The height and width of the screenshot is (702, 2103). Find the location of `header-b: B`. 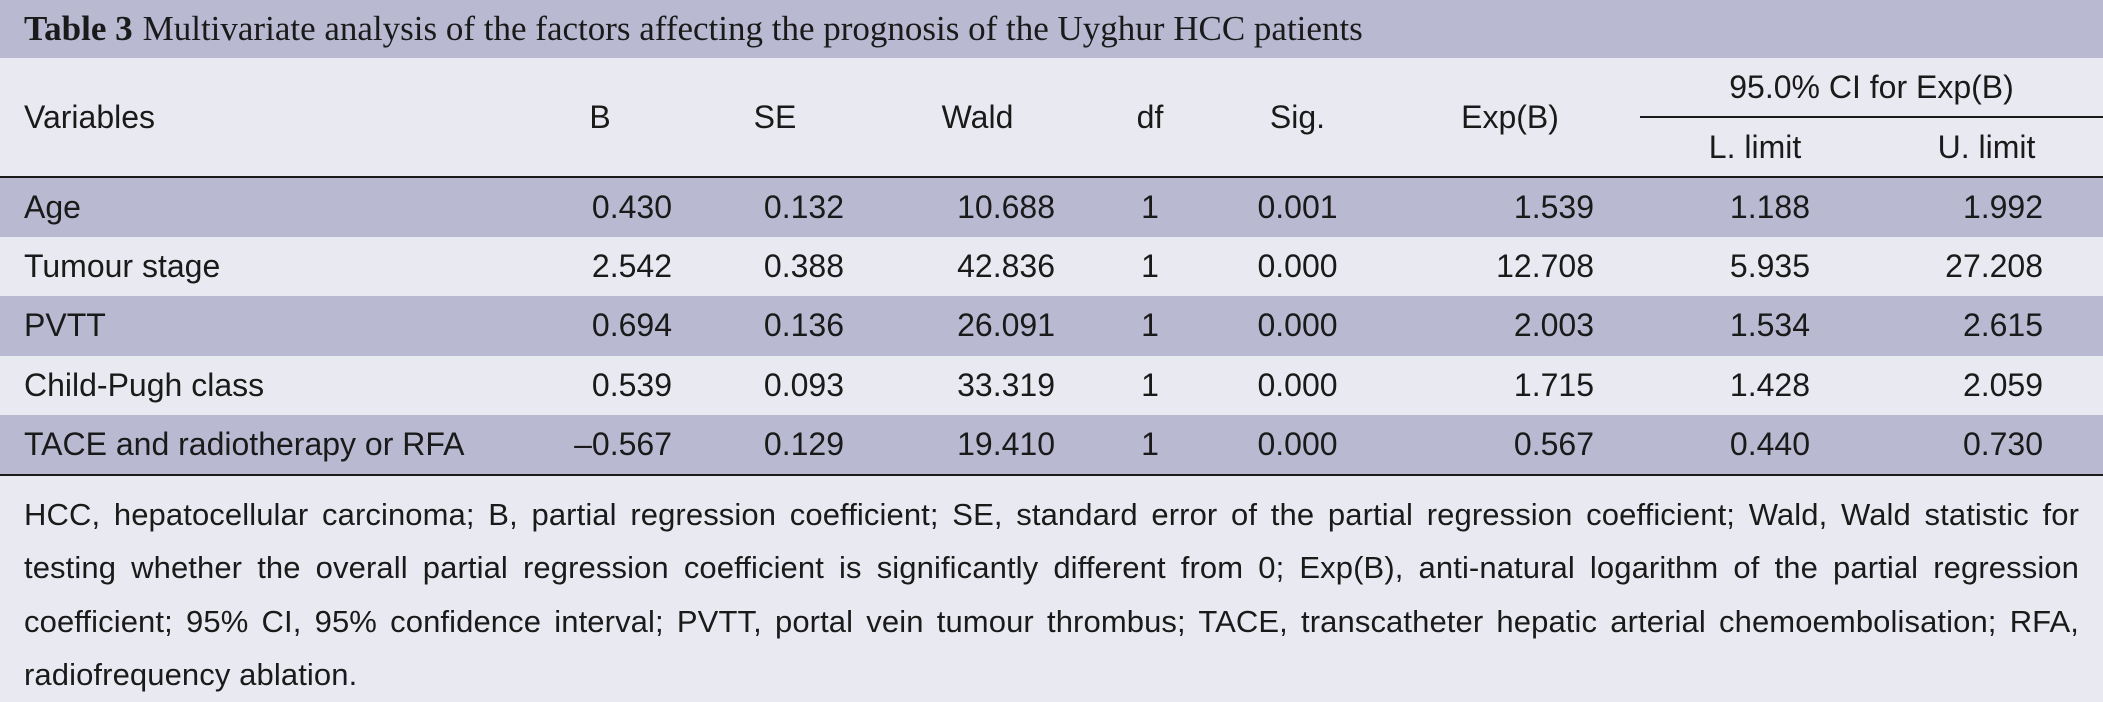

header-b: B is located at coordinates (600, 116).